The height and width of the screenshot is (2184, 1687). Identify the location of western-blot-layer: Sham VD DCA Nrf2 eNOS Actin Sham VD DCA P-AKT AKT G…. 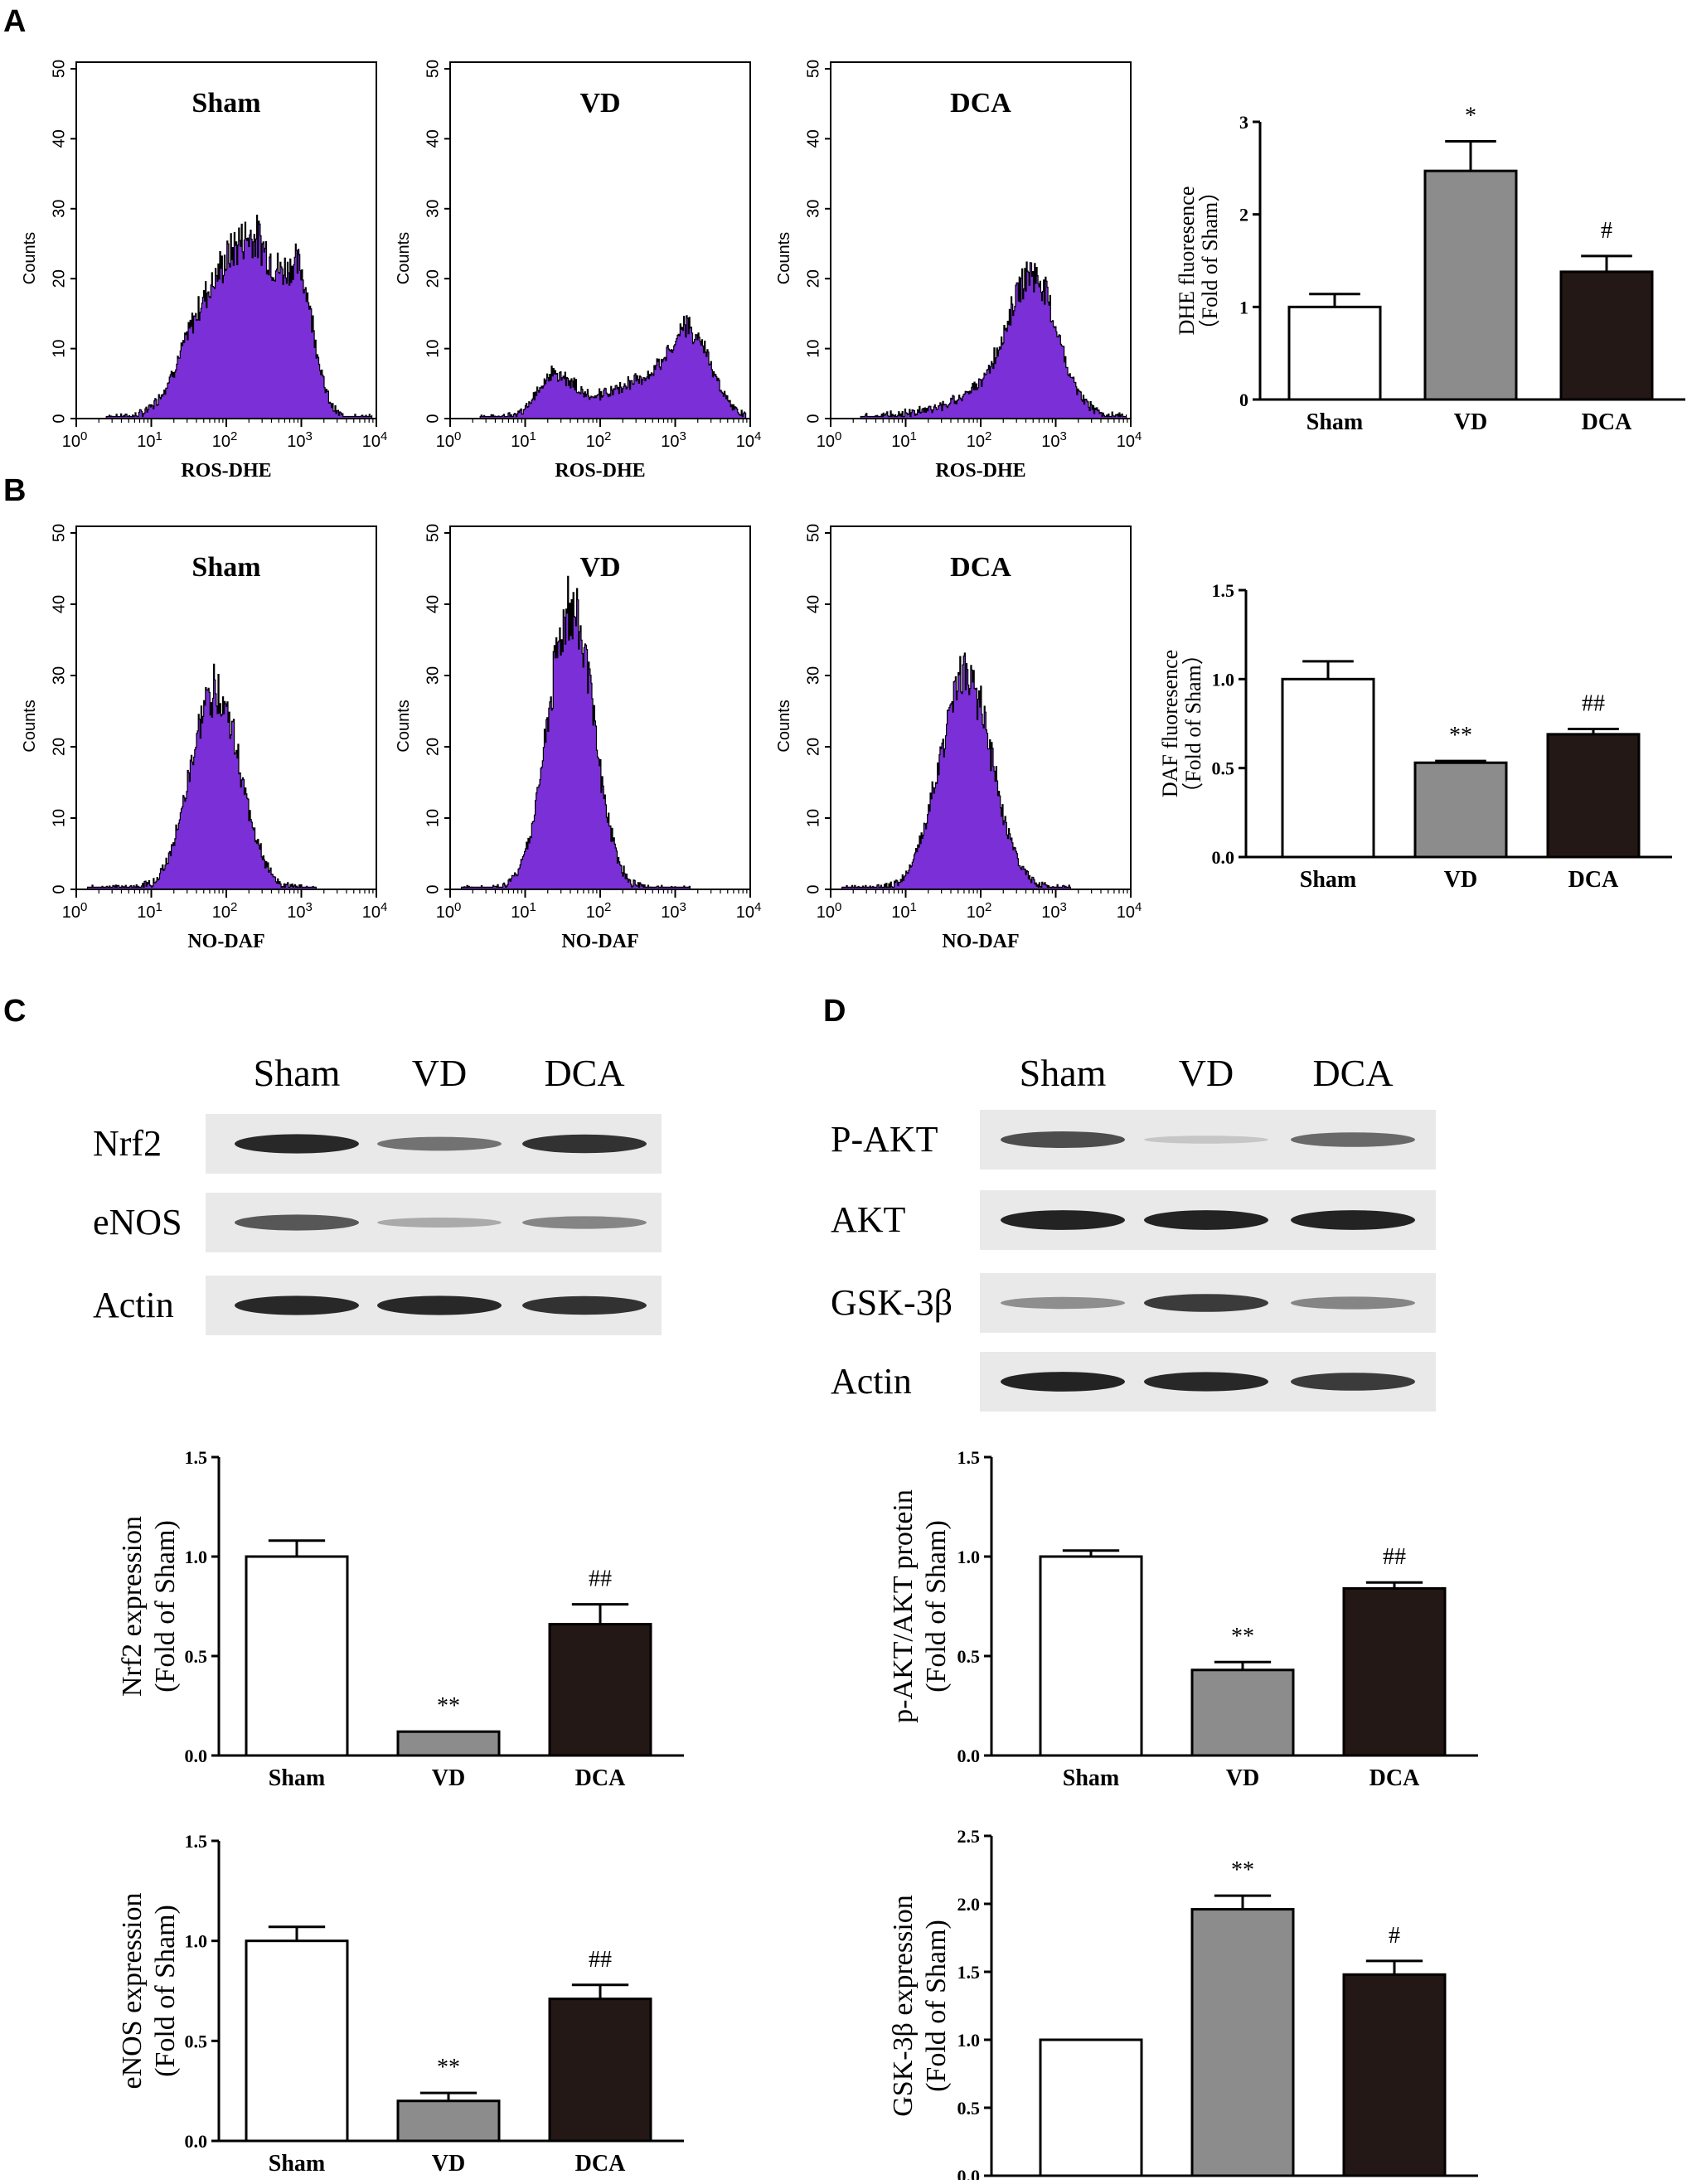
(764, 1232).